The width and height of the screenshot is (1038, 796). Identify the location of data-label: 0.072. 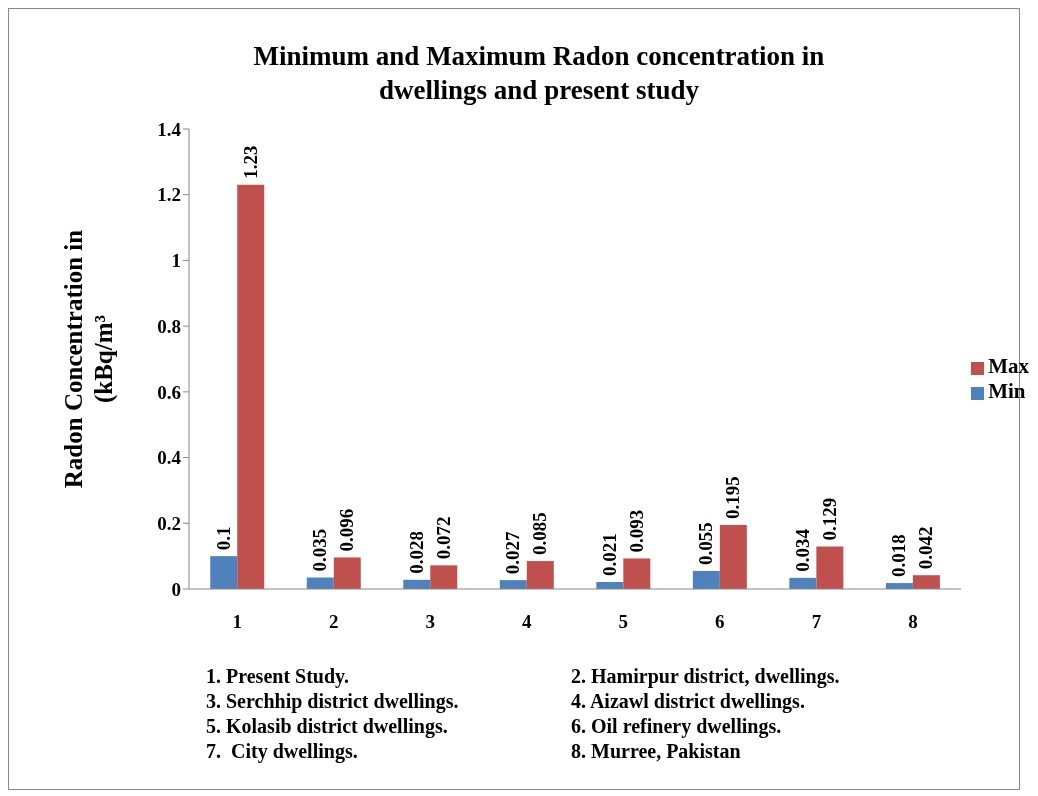
(443, 538).